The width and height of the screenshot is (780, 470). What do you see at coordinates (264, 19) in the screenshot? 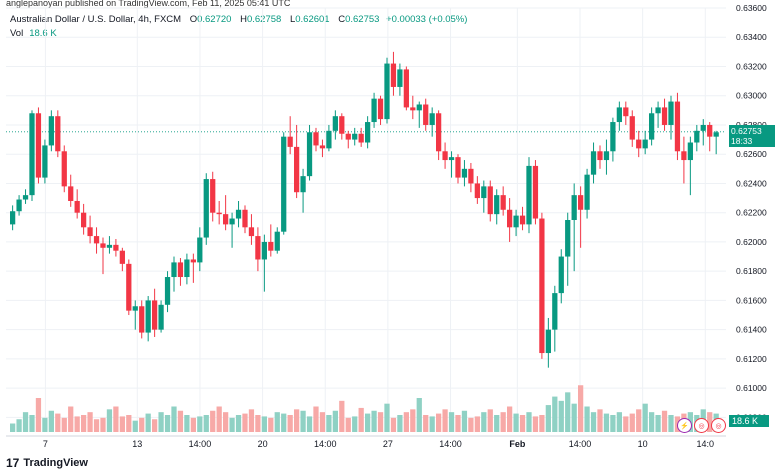
I see `high-value: 0.62758` at bounding box center [264, 19].